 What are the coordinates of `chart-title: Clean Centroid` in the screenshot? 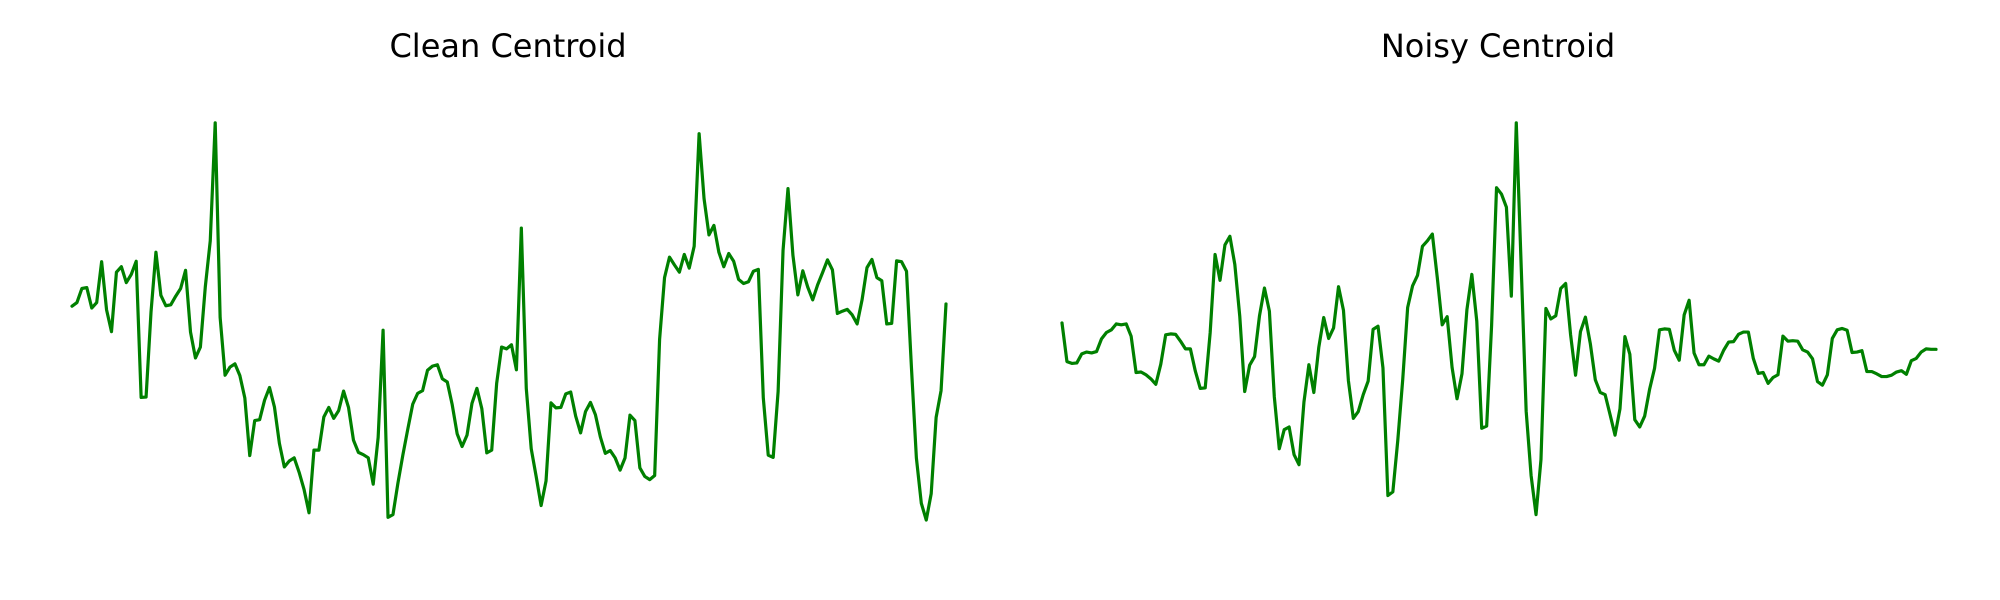 It's located at (507, 46).